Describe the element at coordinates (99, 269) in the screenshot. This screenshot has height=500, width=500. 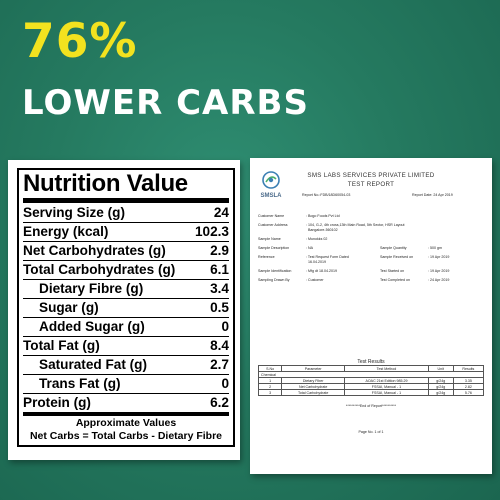
I see `nutrition-label: Total Carbohydrates (g)` at that location.